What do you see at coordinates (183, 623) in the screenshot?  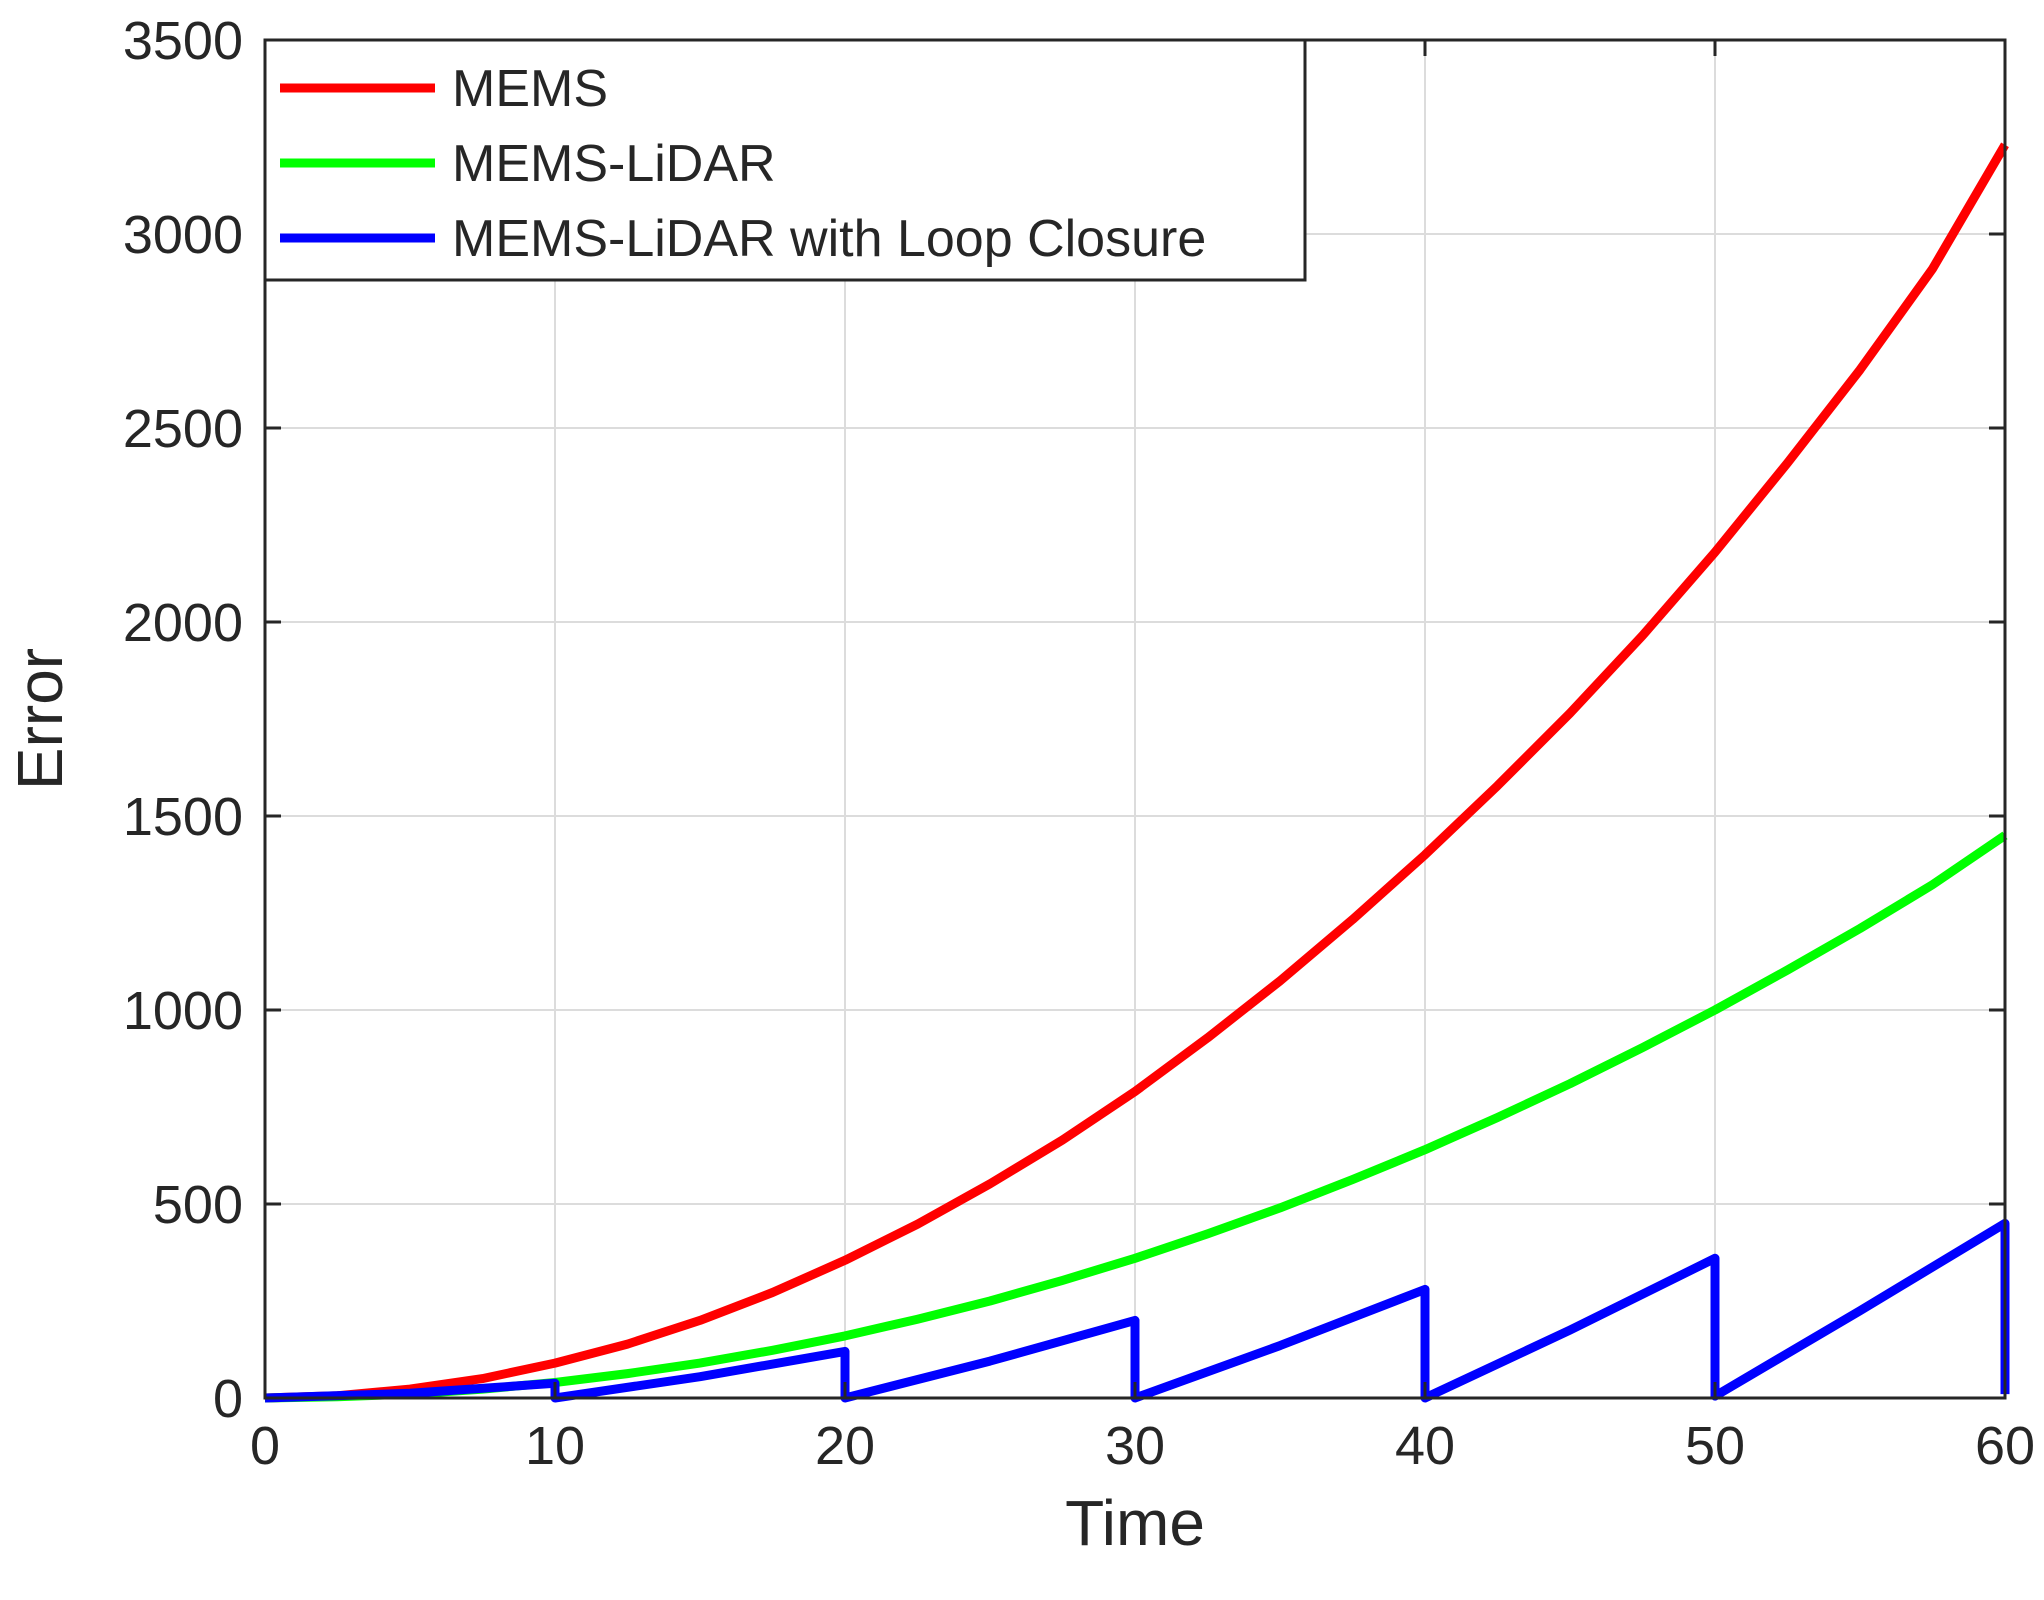 I see `y-tick-label: 2000` at bounding box center [183, 623].